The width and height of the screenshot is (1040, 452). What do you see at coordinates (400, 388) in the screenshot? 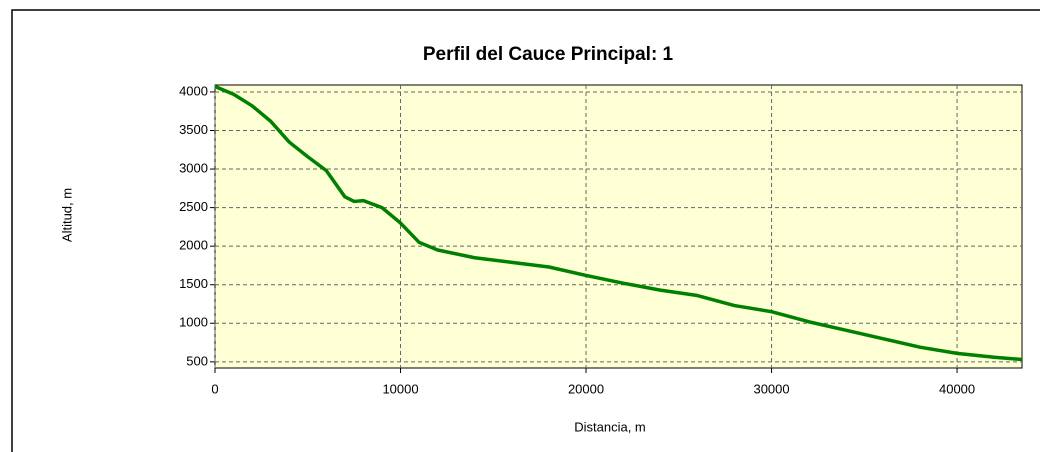
I see `x-tick-label: 10000` at bounding box center [400, 388].